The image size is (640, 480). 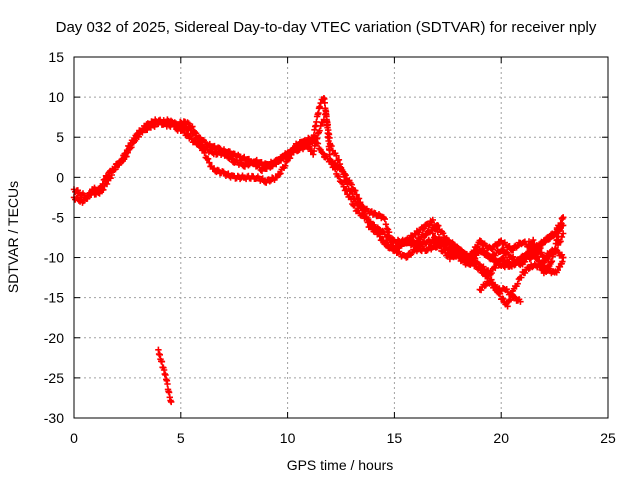 What do you see at coordinates (54, 418) in the screenshot?
I see `y-tick-label: -30` at bounding box center [54, 418].